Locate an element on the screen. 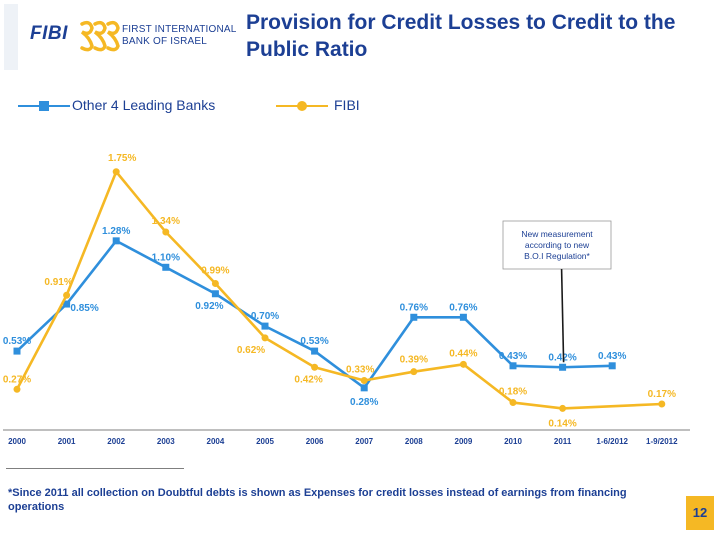 The image size is (720, 540). data-label-fibi: 0.33% is located at coordinates (360, 369).